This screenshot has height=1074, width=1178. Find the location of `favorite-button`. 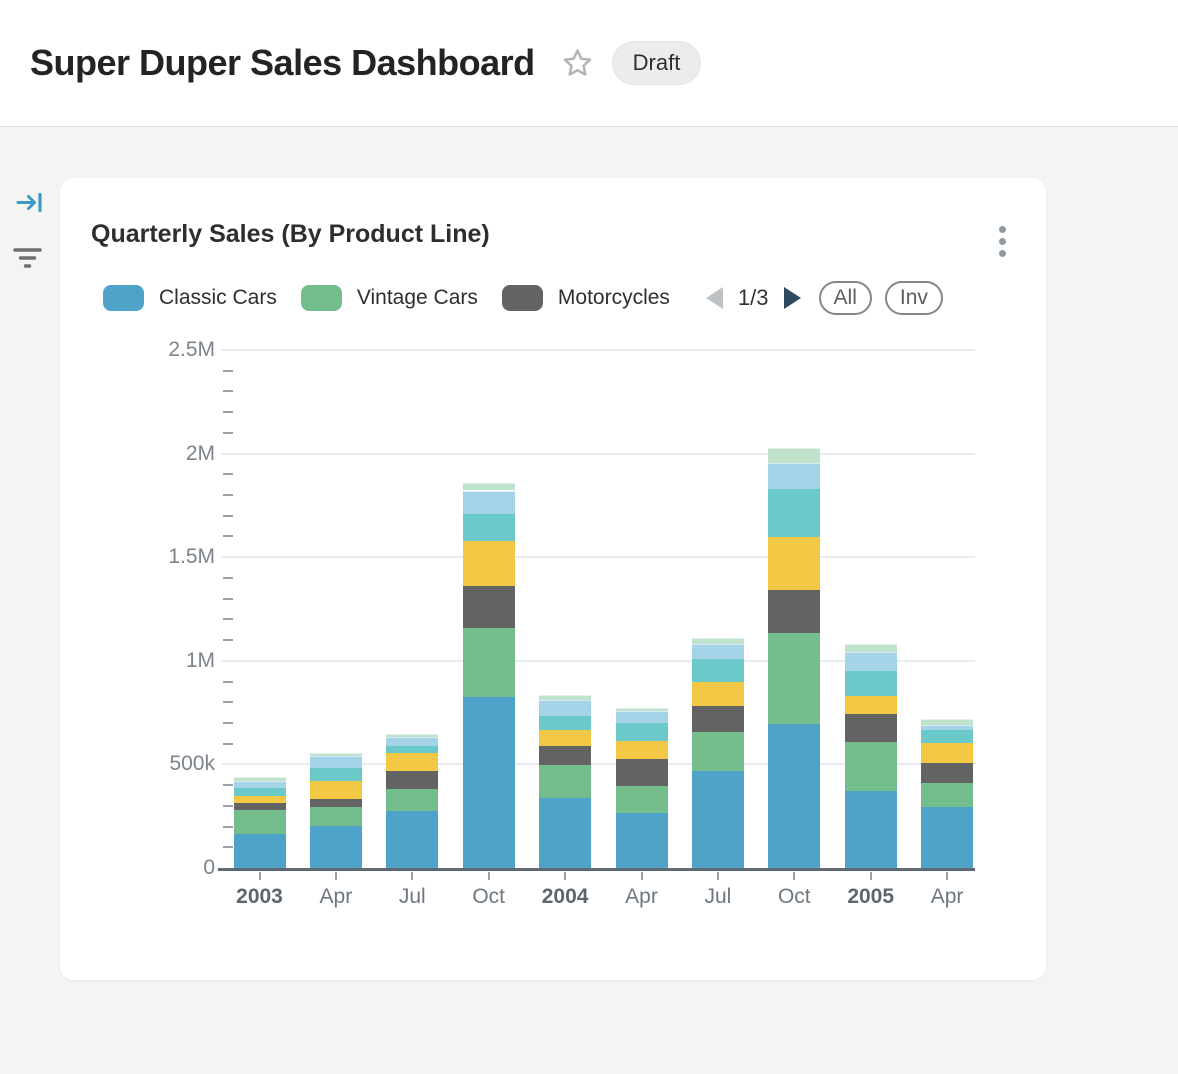

favorite-button is located at coordinates (577, 63).